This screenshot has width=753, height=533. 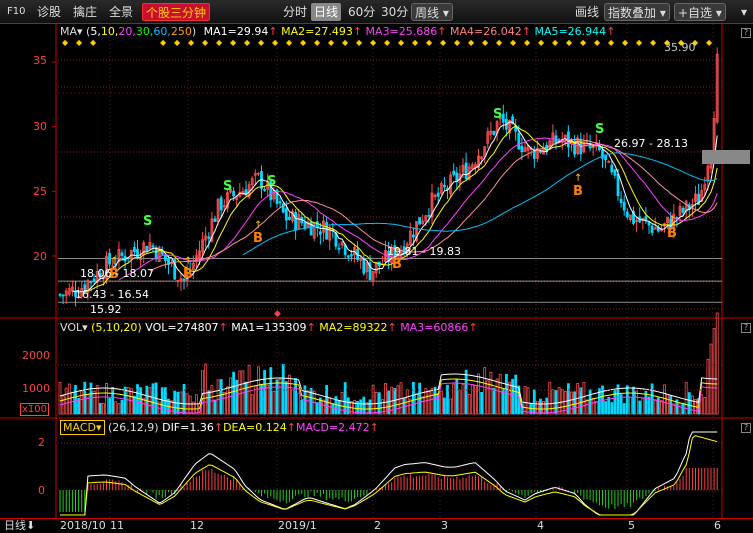 What do you see at coordinates (637, 12) in the screenshot?
I see `index-overlay-button: 指数叠加 ▾` at bounding box center [637, 12].